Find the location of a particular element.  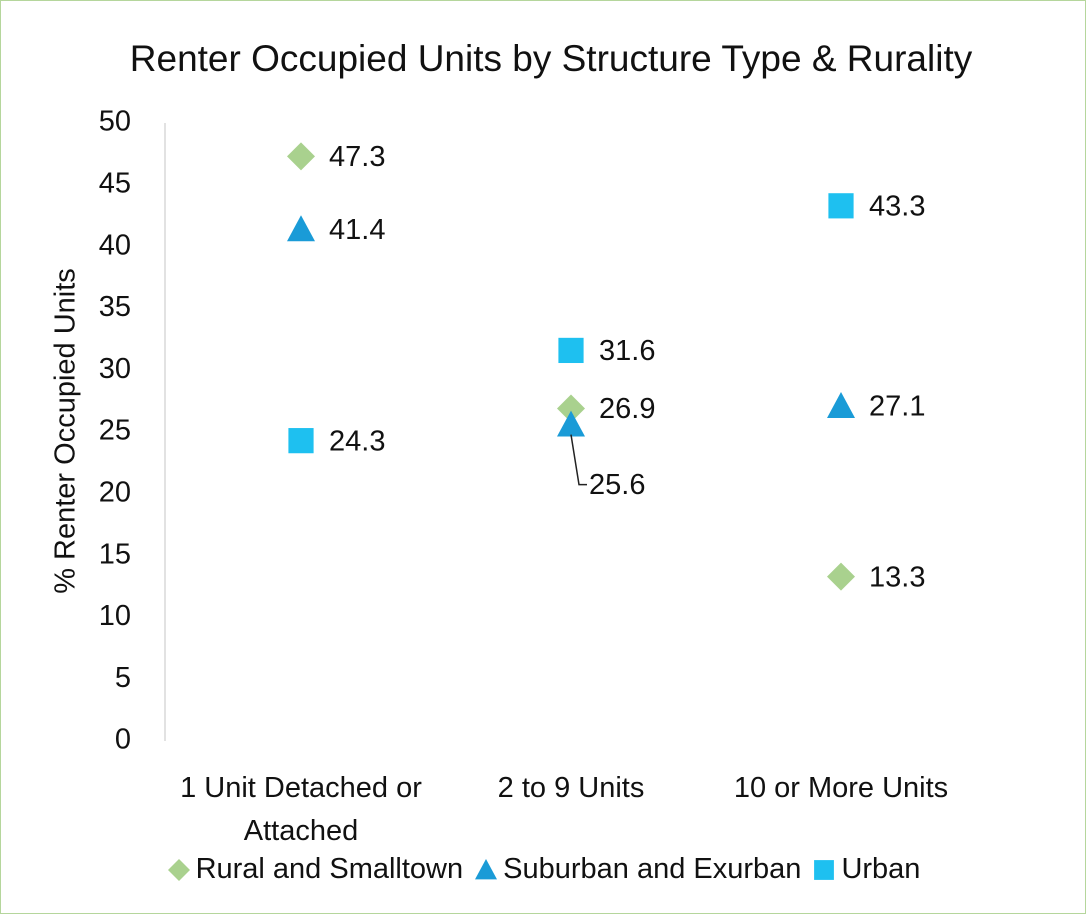

legend-label: Urban is located at coordinates (881, 869).